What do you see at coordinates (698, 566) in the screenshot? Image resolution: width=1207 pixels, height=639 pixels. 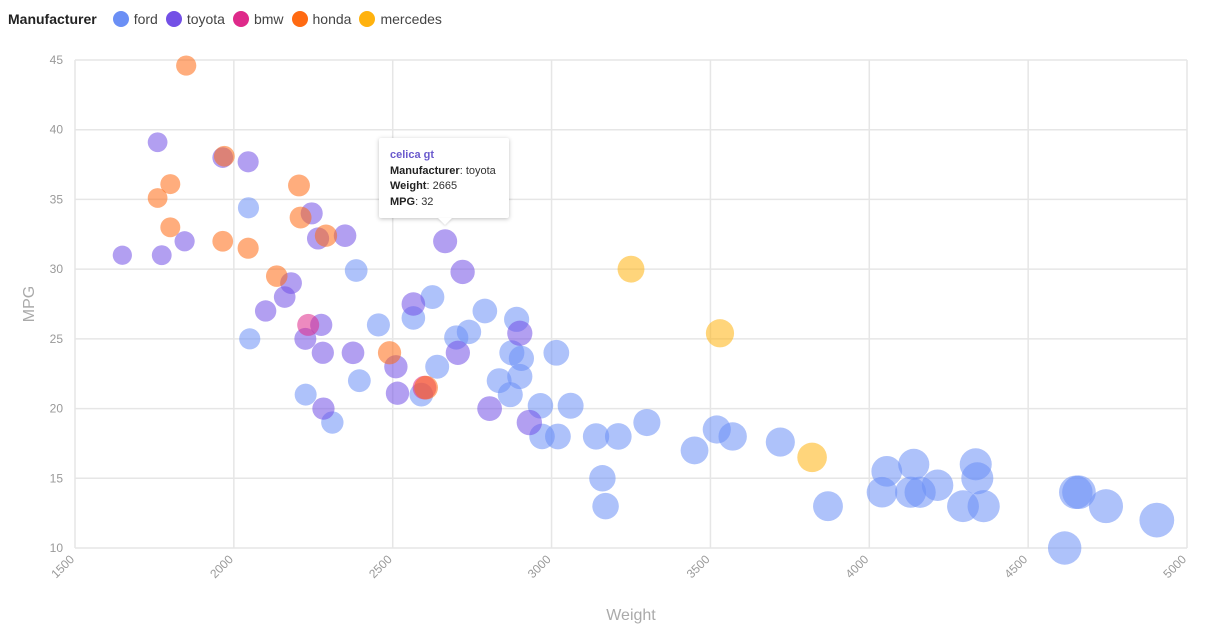 I see `x-tick-label: 3500` at bounding box center [698, 566].